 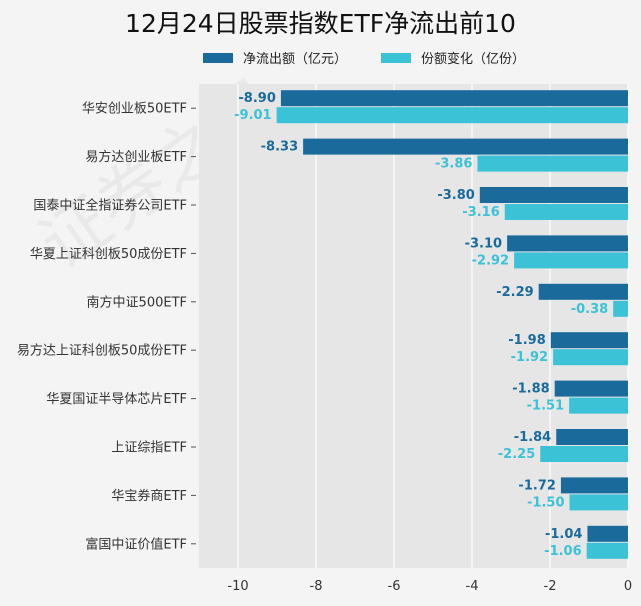 What do you see at coordinates (532, 437) in the screenshot?
I see `data-label: -1.84` at bounding box center [532, 437].